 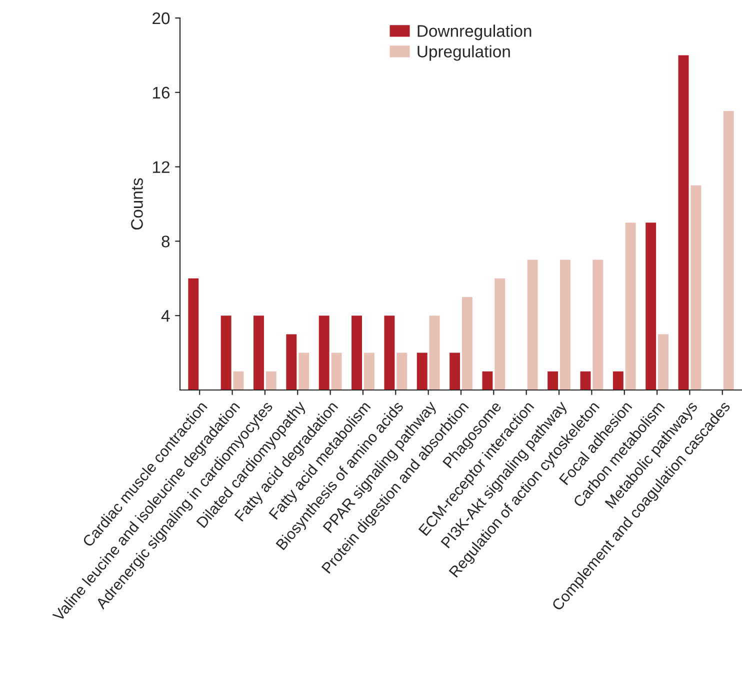 I want to click on y-tick-label: 12, so click(x=161, y=167).